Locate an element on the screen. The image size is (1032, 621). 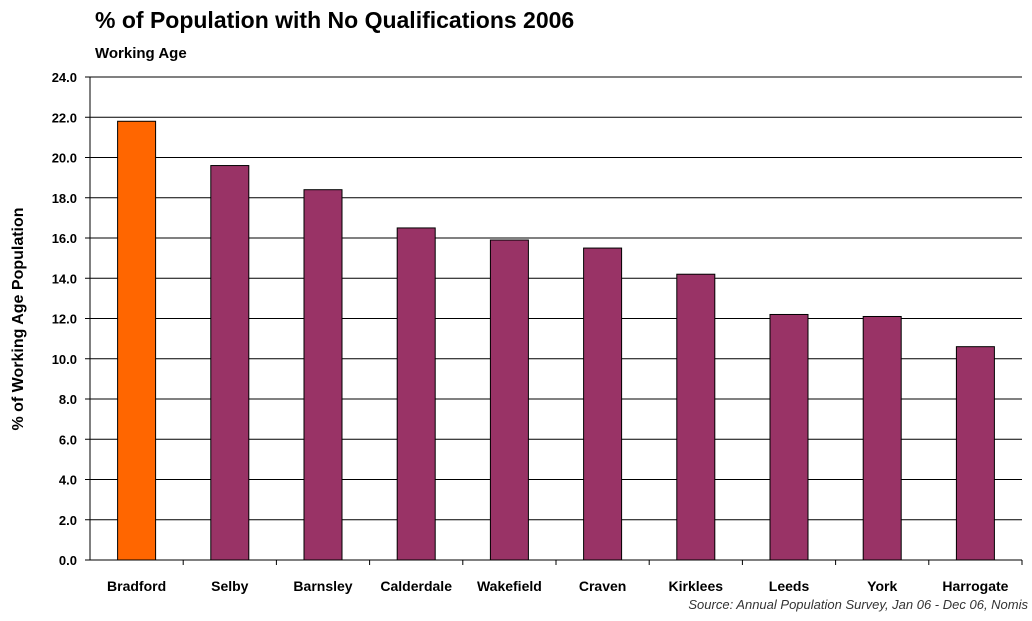
bar-kirklees is located at coordinates (696, 417).